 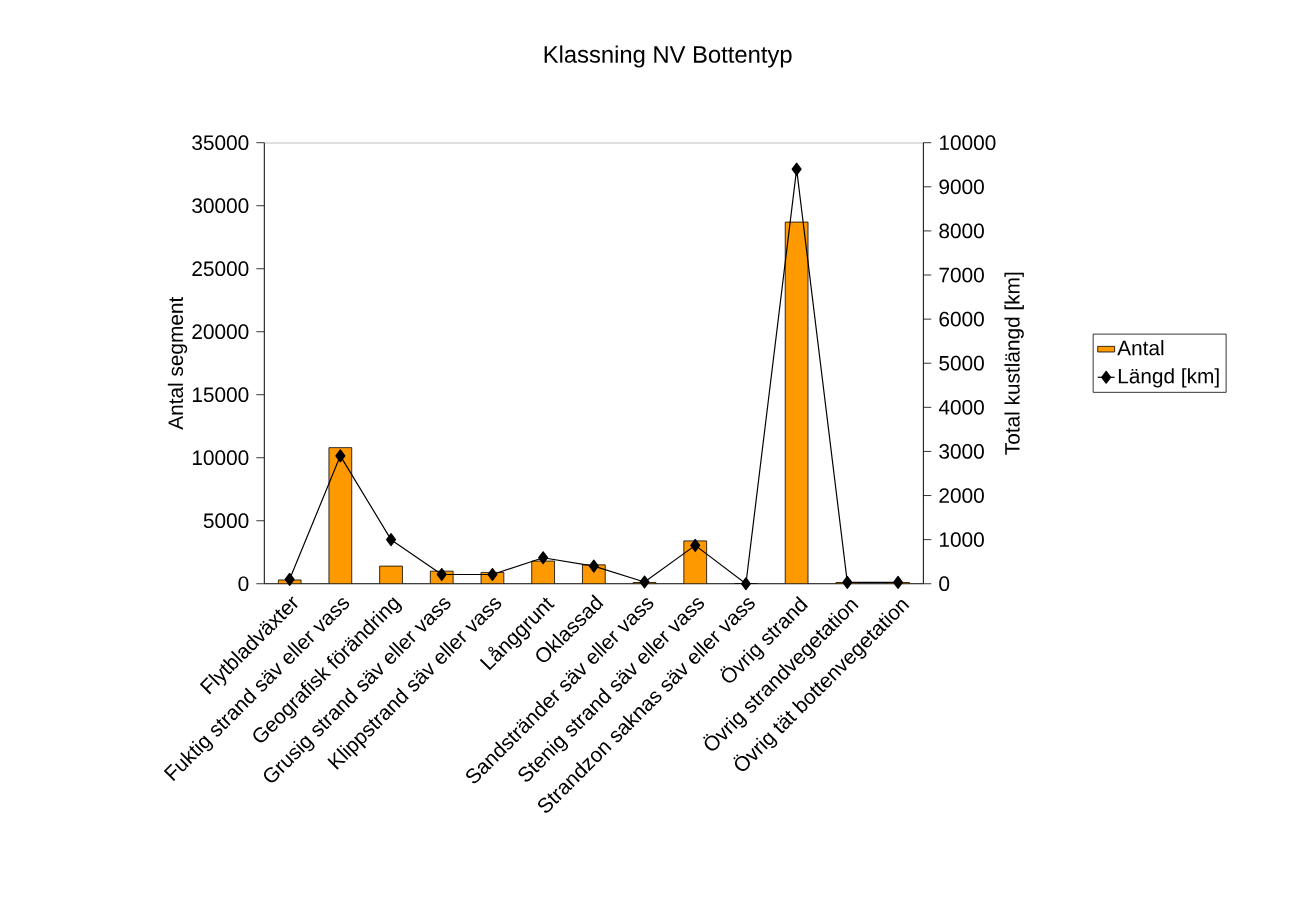 I want to click on y2-tick-label: 1000, so click(x=962, y=540).